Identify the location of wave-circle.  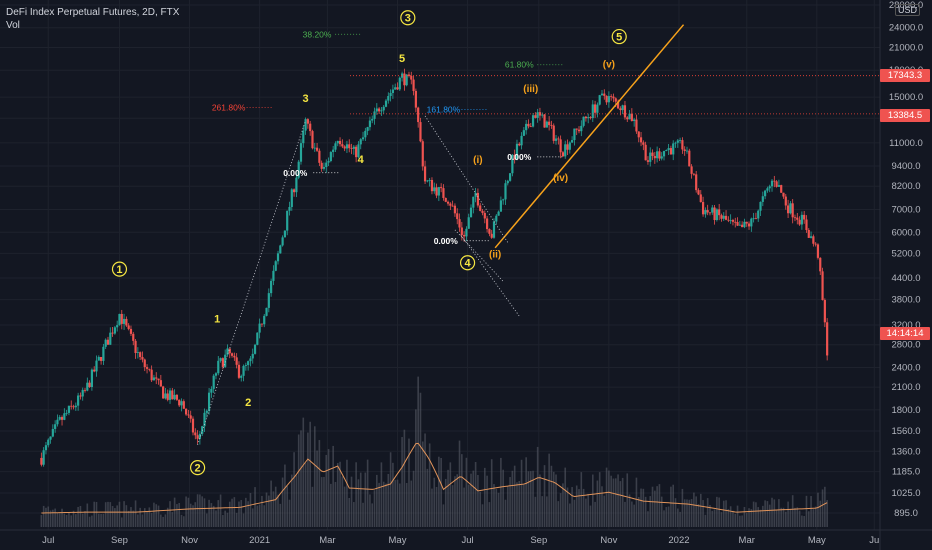
(619, 36).